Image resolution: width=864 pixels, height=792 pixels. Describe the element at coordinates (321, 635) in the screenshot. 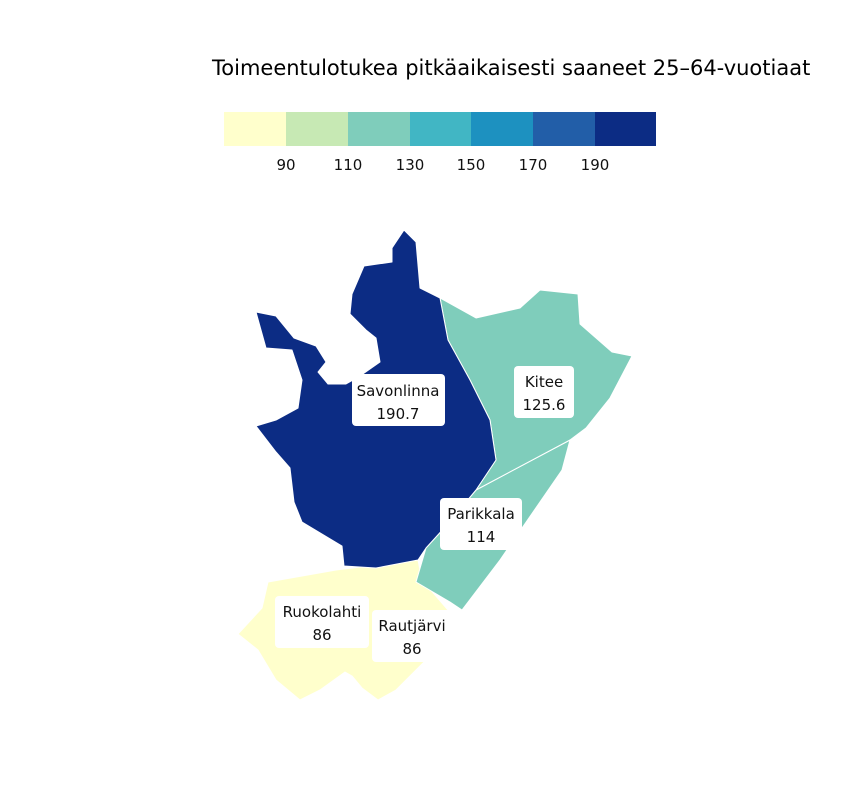

I see `label-ruokolahti-value: 86` at that location.